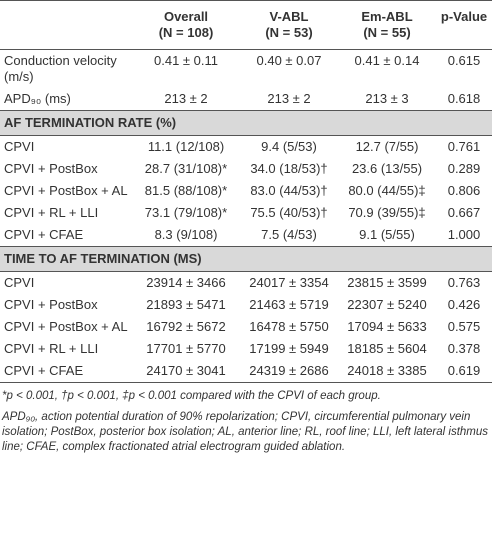 This screenshot has width=492, height=537. I want to click on cell-value: 24017 ± 3354, so click(289, 282).